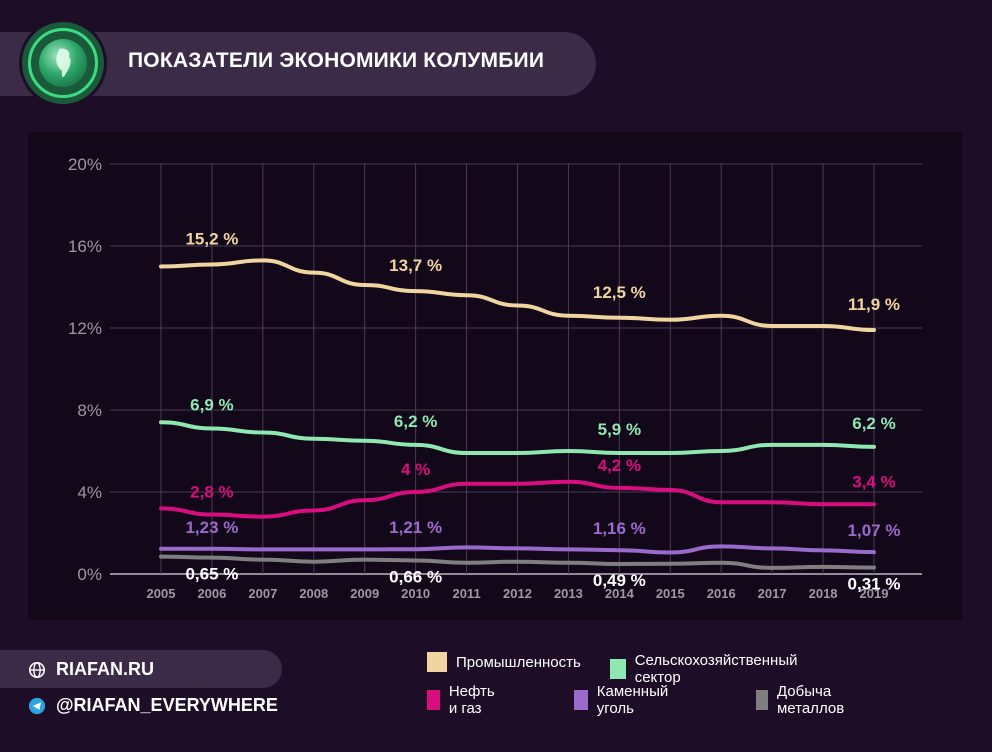 Image resolution: width=992 pixels, height=752 pixels. I want to click on data-label: 13,7 %, so click(415, 265).